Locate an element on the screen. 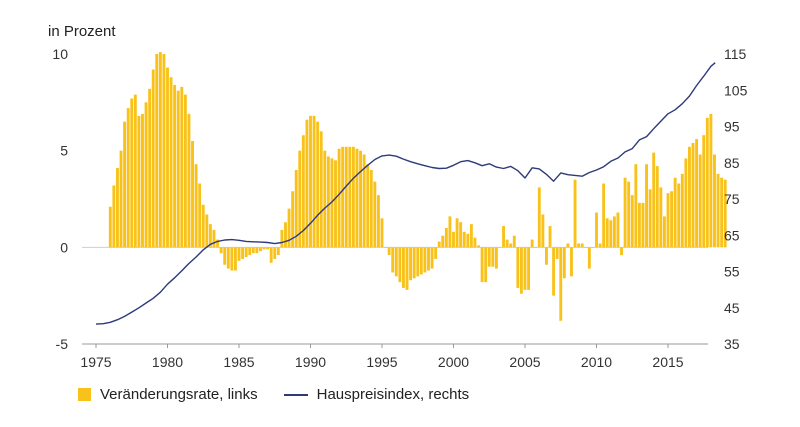 This screenshot has width=800, height=427. legend-bar-swatch is located at coordinates (84, 394).